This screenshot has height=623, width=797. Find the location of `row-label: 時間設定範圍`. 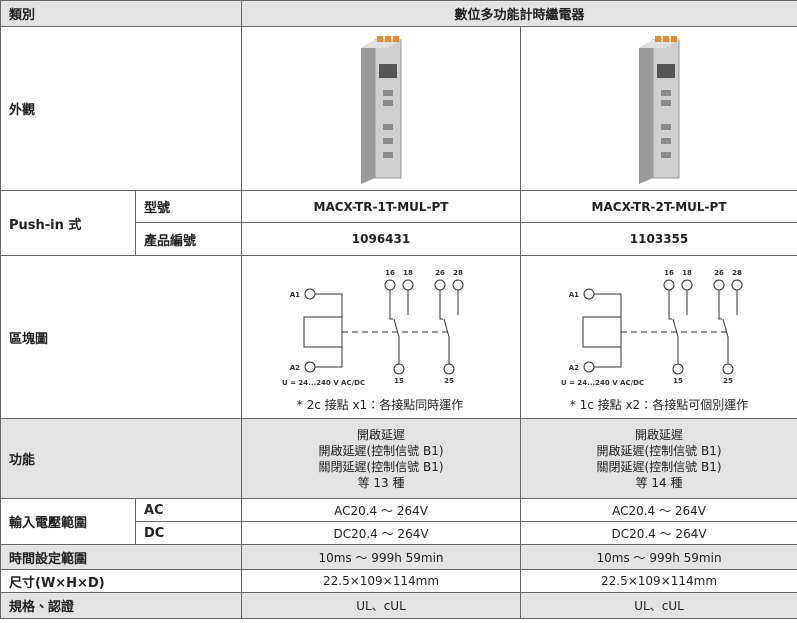

row-label: 時間設定範圍 is located at coordinates (121, 557).